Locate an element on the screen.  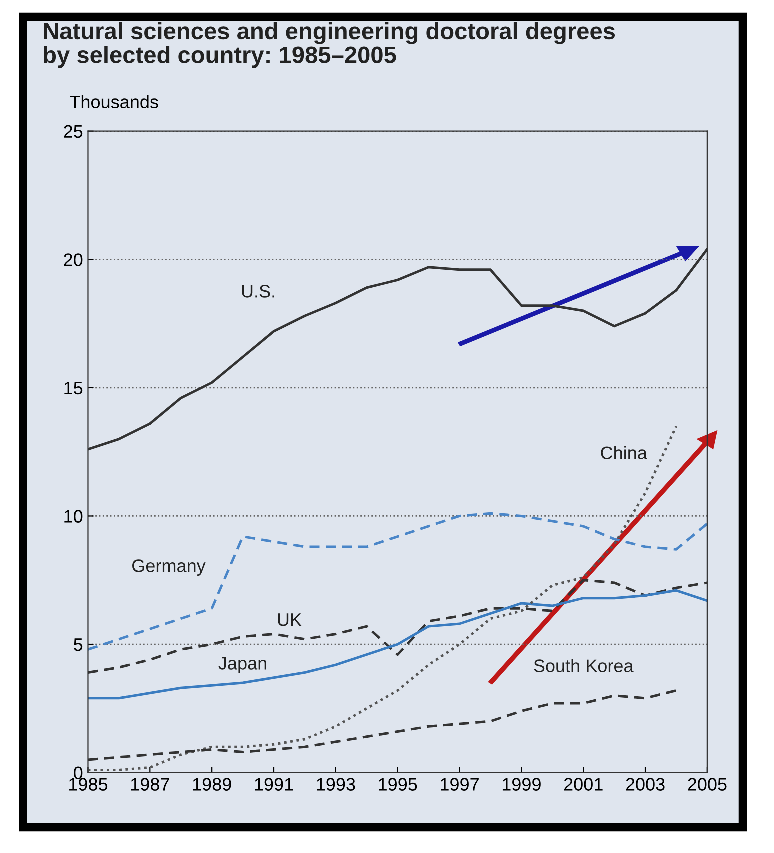
x-tick-label: 1999 is located at coordinates (521, 784).